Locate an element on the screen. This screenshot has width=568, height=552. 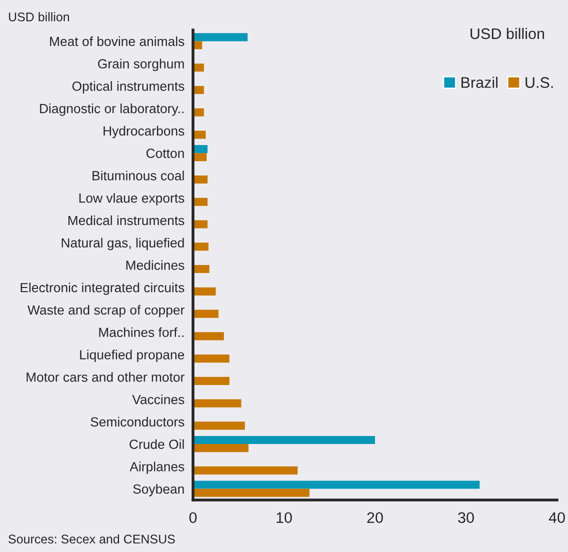
y-tick-label: Medicines is located at coordinates (155, 265).